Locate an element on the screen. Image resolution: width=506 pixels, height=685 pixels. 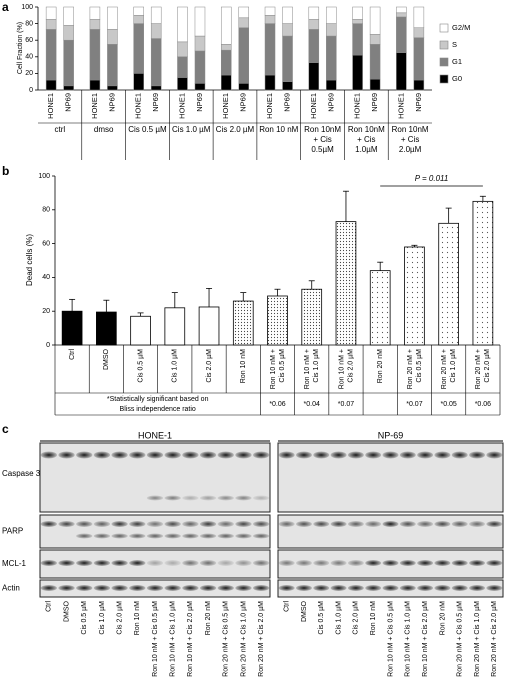
lane-label: Ron 20 nM + Cis 2.0 µM is located at coordinates (261, 639).